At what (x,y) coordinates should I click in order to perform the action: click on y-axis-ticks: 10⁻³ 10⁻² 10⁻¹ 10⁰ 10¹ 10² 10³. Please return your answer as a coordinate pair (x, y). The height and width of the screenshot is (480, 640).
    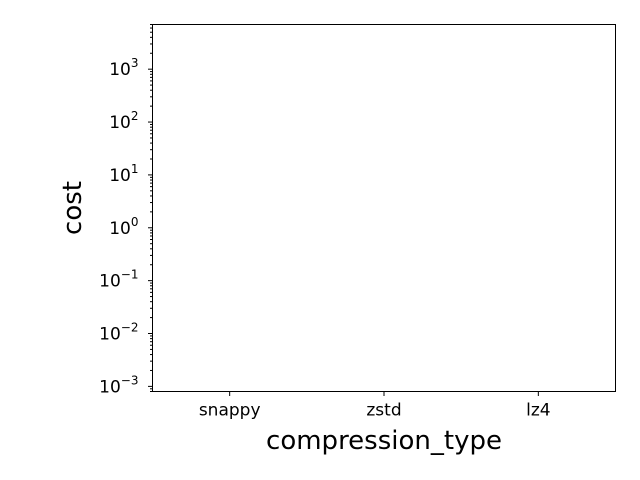
    Looking at the image, I should click on (126, 210).